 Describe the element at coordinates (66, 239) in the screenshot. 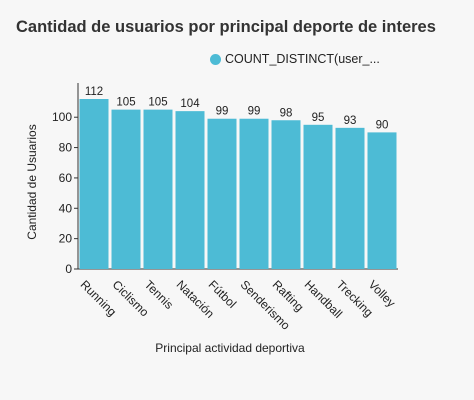

I see `y-tick-label: 20` at that location.